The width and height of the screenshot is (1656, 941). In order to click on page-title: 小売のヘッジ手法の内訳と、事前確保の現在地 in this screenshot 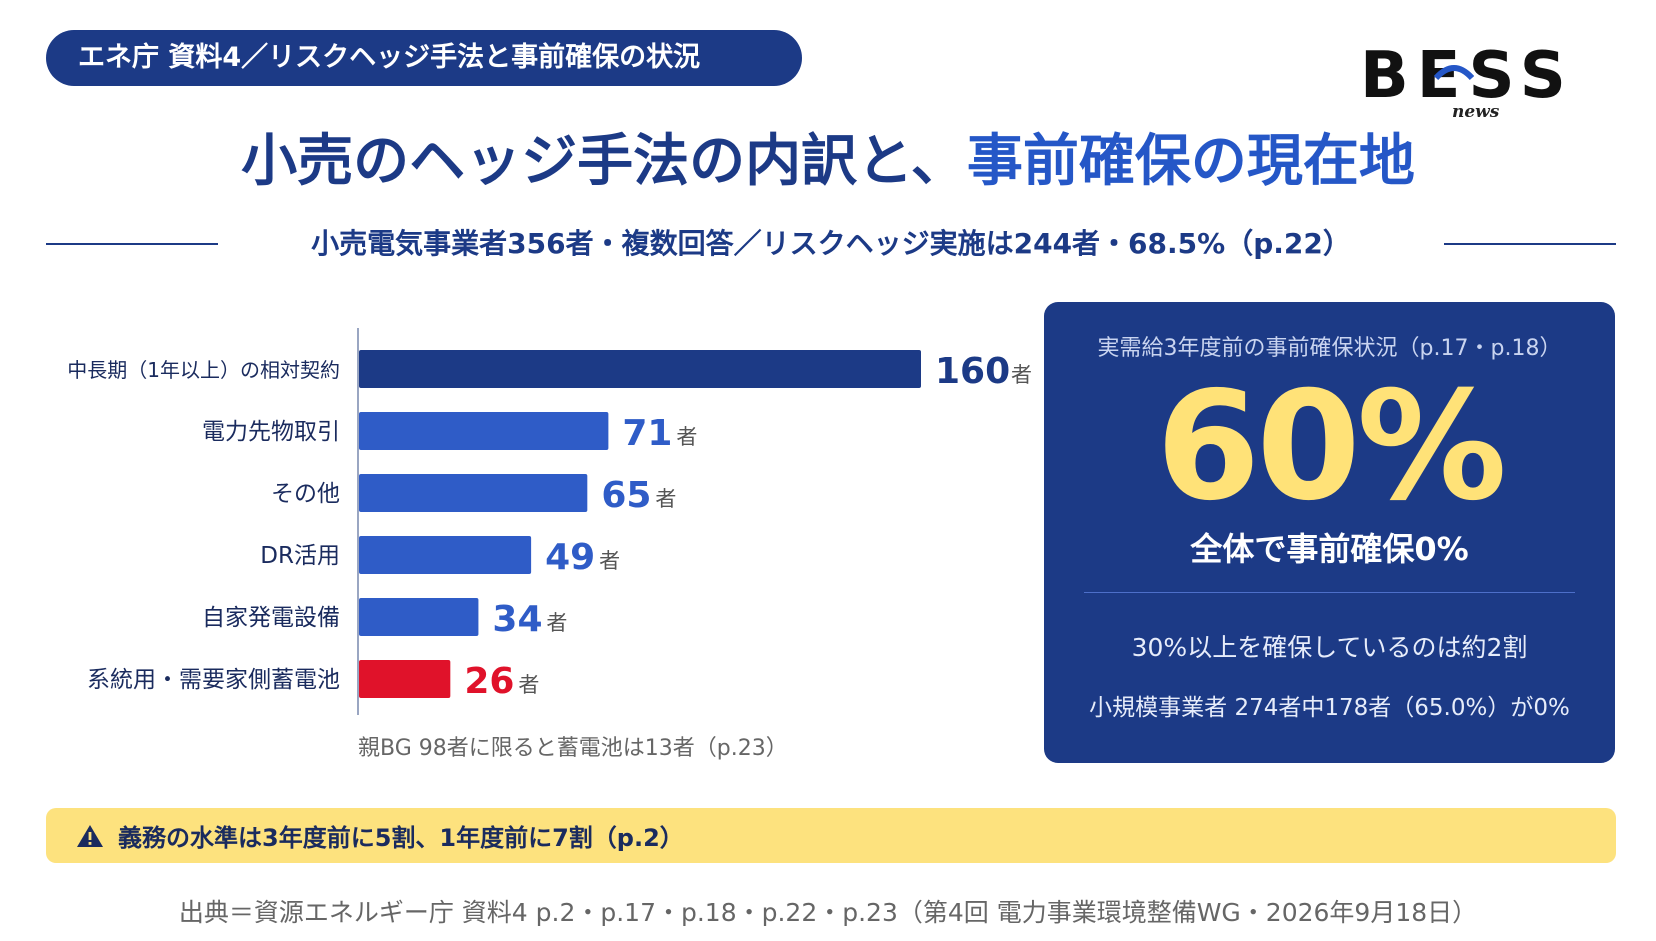, I will do `click(828, 162)`.